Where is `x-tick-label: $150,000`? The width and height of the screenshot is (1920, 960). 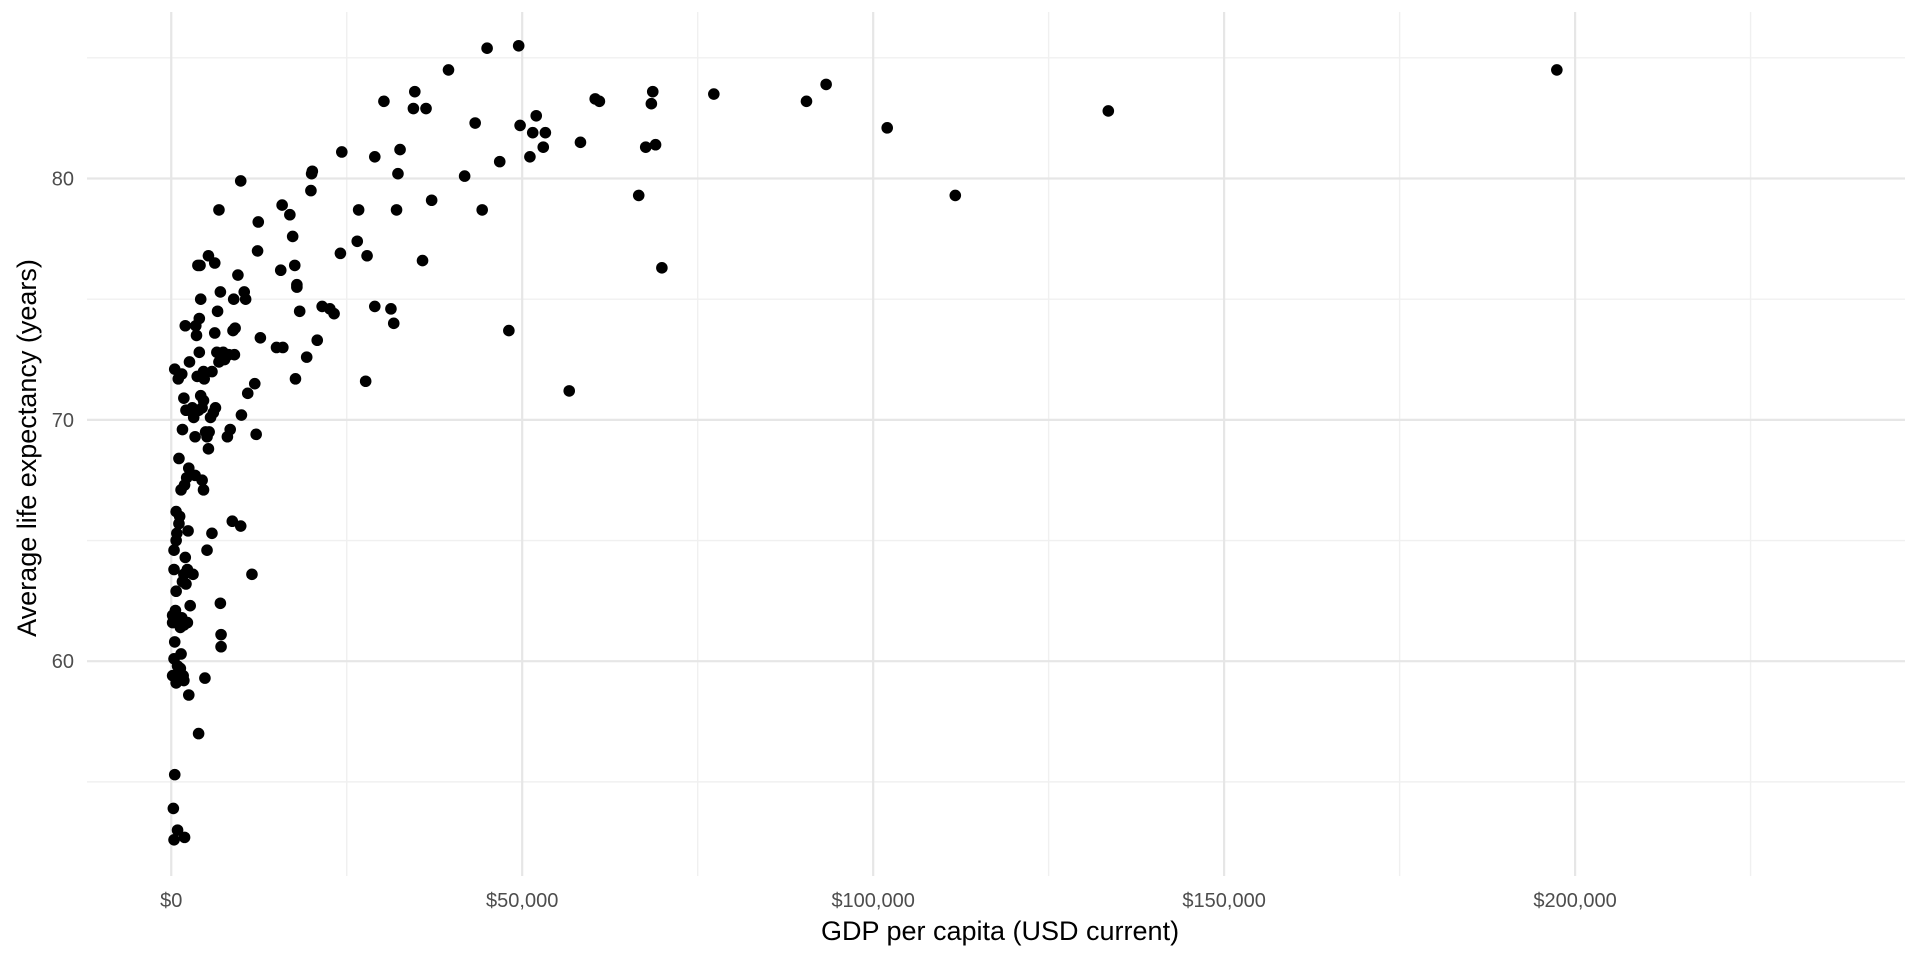
x-tick-label: $150,000 is located at coordinates (1223, 901).